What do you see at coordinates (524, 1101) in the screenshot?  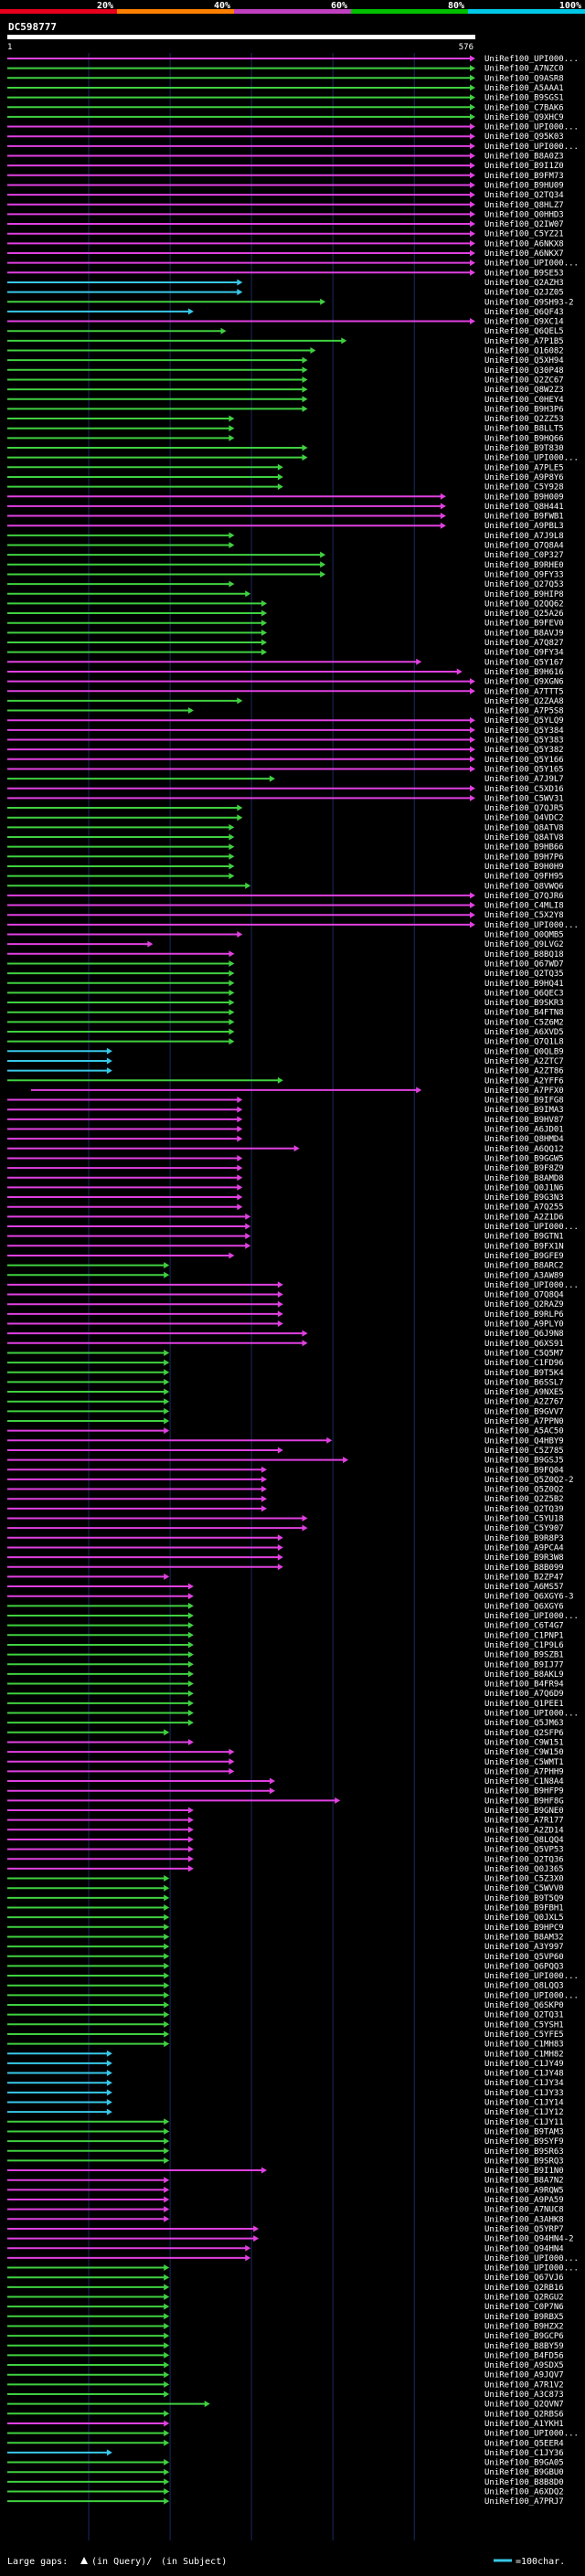 I see `hit-label: UniRef100_B9IFG8` at bounding box center [524, 1101].